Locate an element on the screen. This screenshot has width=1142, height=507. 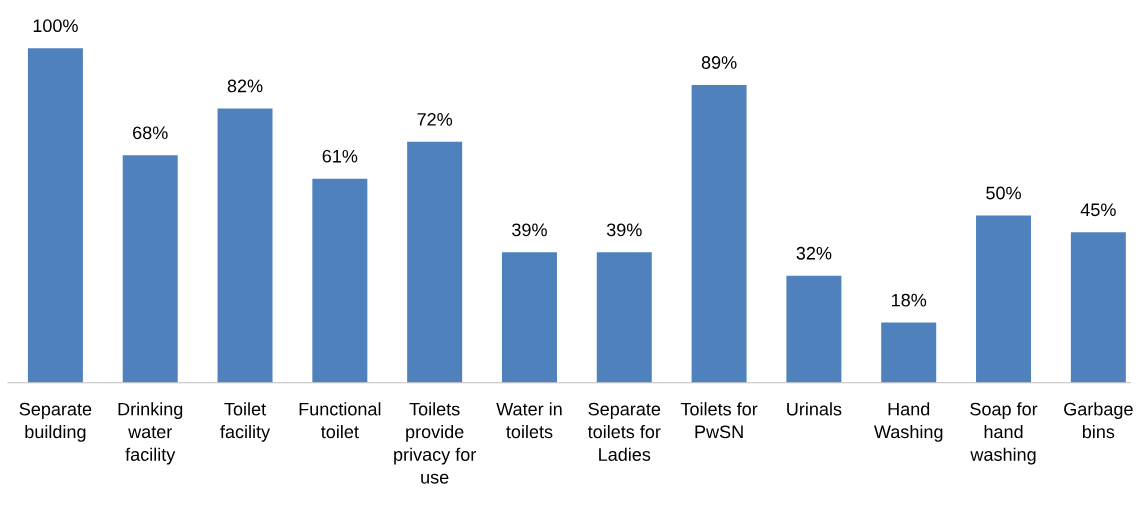
data-label: 100% is located at coordinates (55, 26).